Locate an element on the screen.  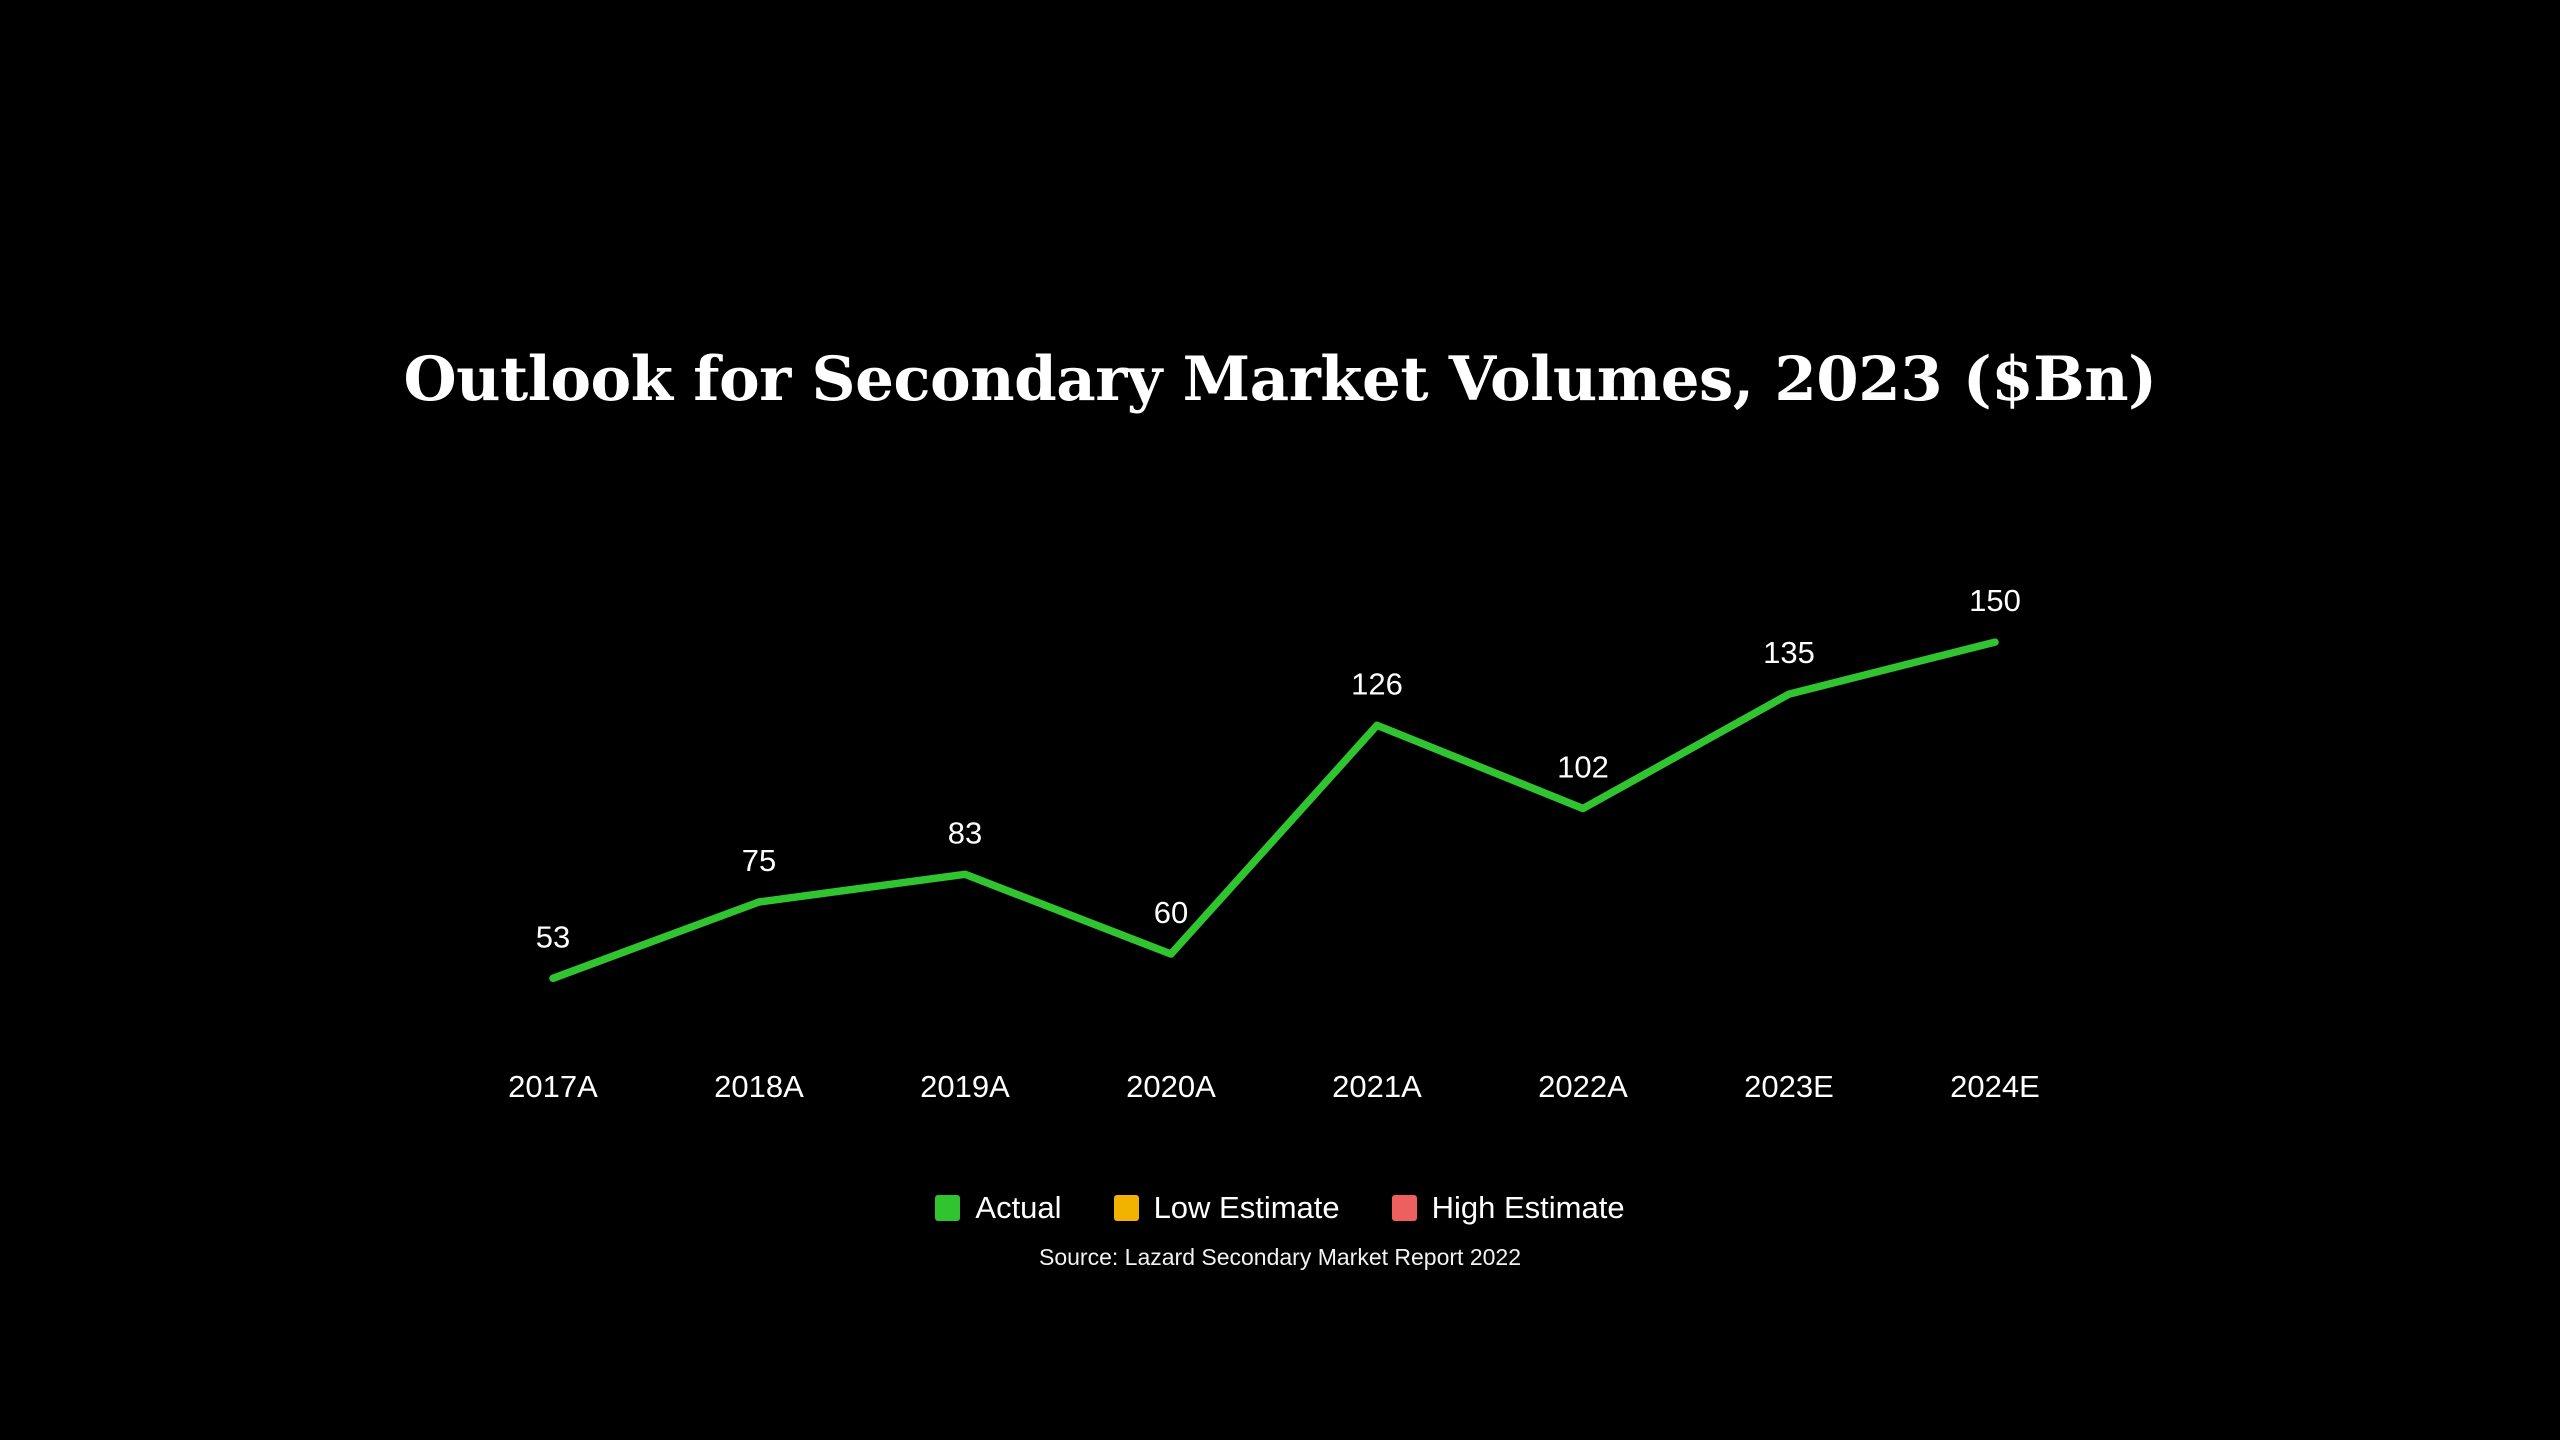
x-axis-label-2017a: 2017A is located at coordinates (553, 1086).